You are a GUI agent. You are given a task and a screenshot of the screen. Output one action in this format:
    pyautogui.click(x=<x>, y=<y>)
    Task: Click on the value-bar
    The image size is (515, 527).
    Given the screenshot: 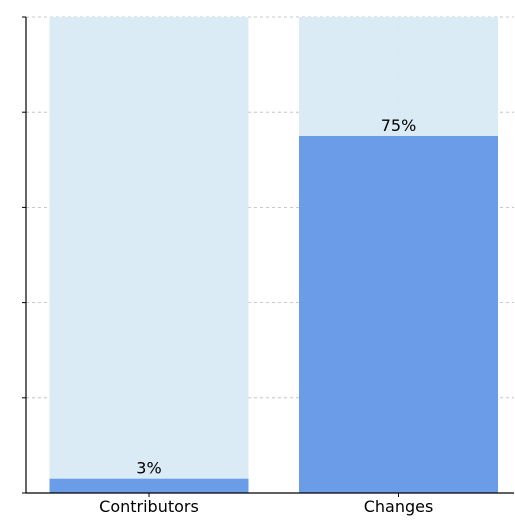 What is the action you would take?
    pyautogui.click(x=149, y=485)
    